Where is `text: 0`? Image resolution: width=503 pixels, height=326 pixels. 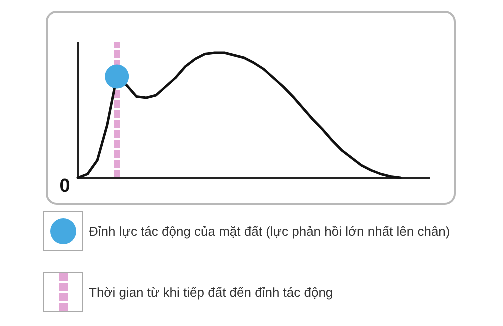
text: 0 is located at coordinates (65, 186).